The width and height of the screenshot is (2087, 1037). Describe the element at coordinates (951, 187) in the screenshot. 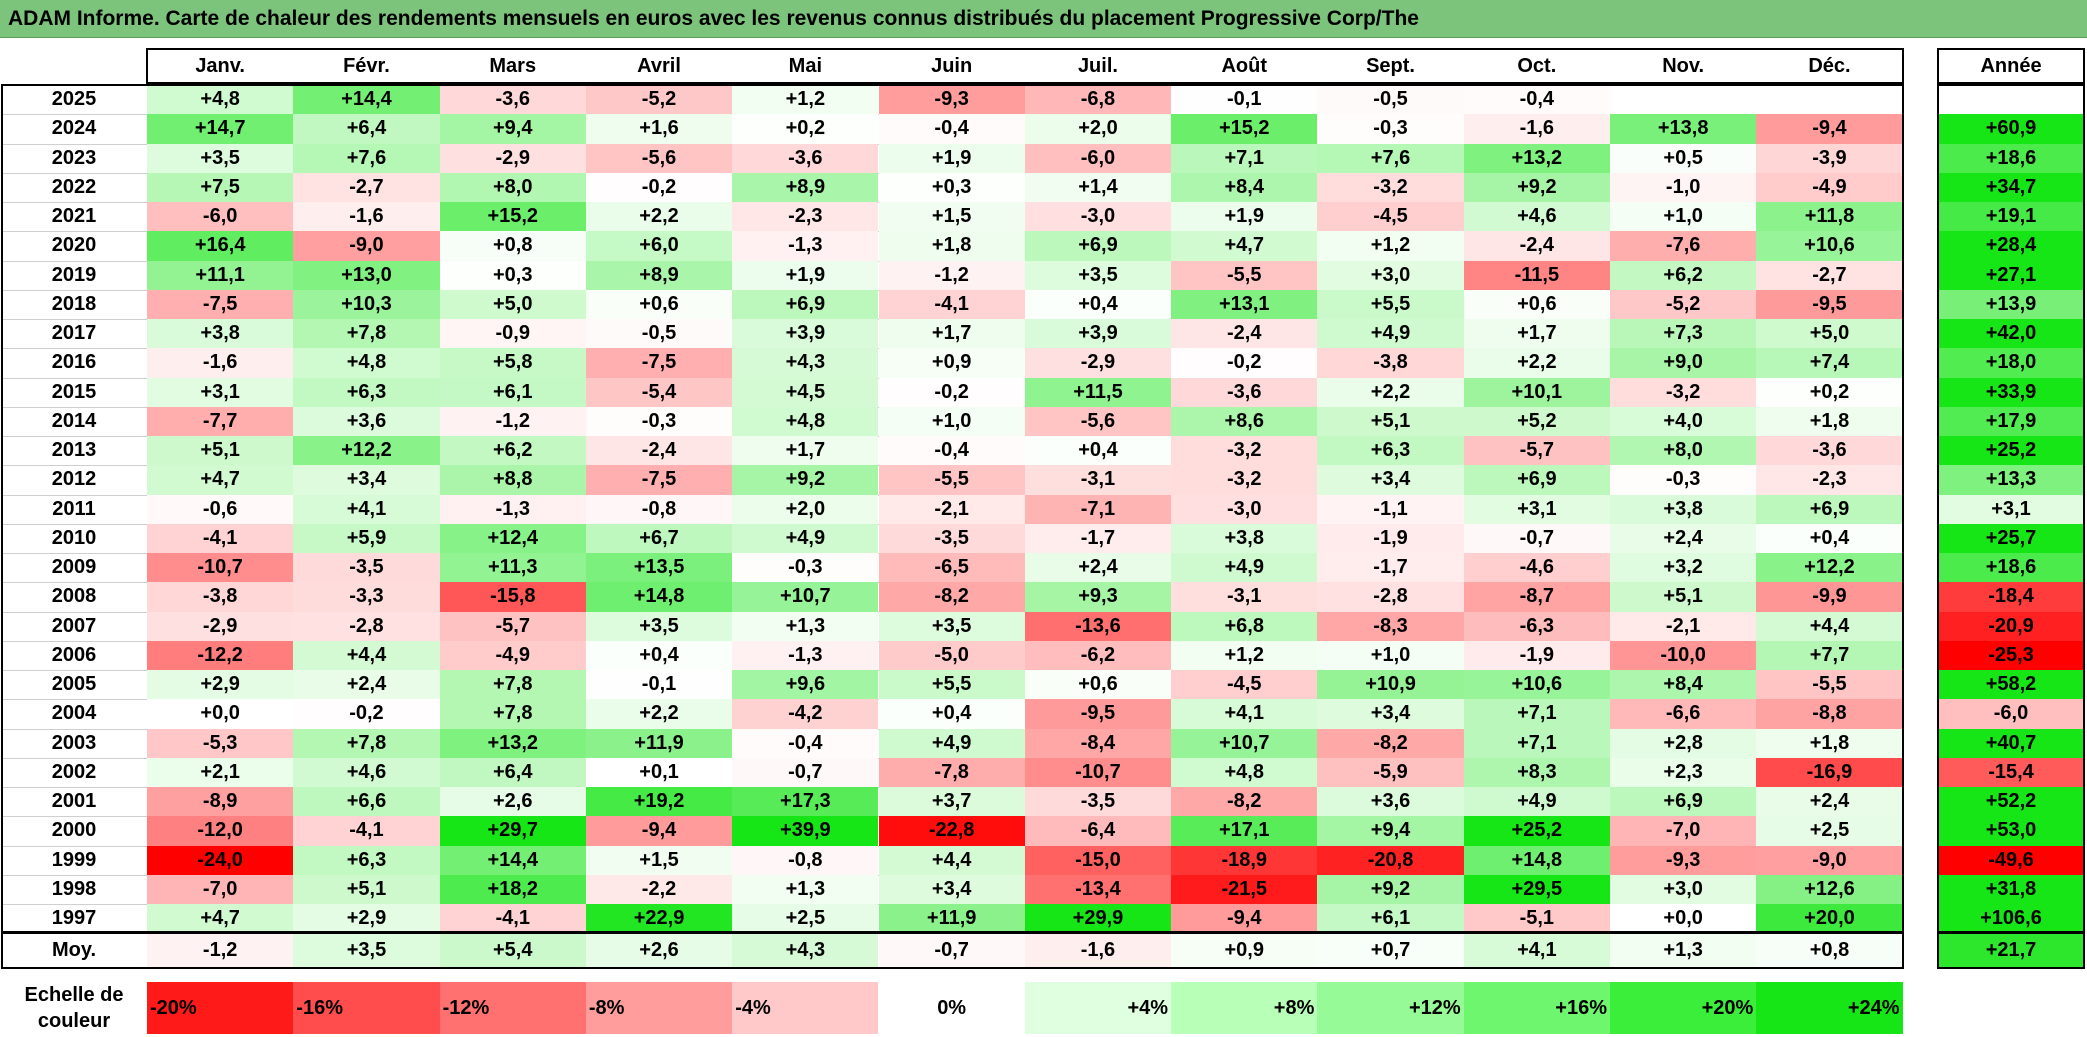

I see `heatmap-cell: +0,3` at that location.